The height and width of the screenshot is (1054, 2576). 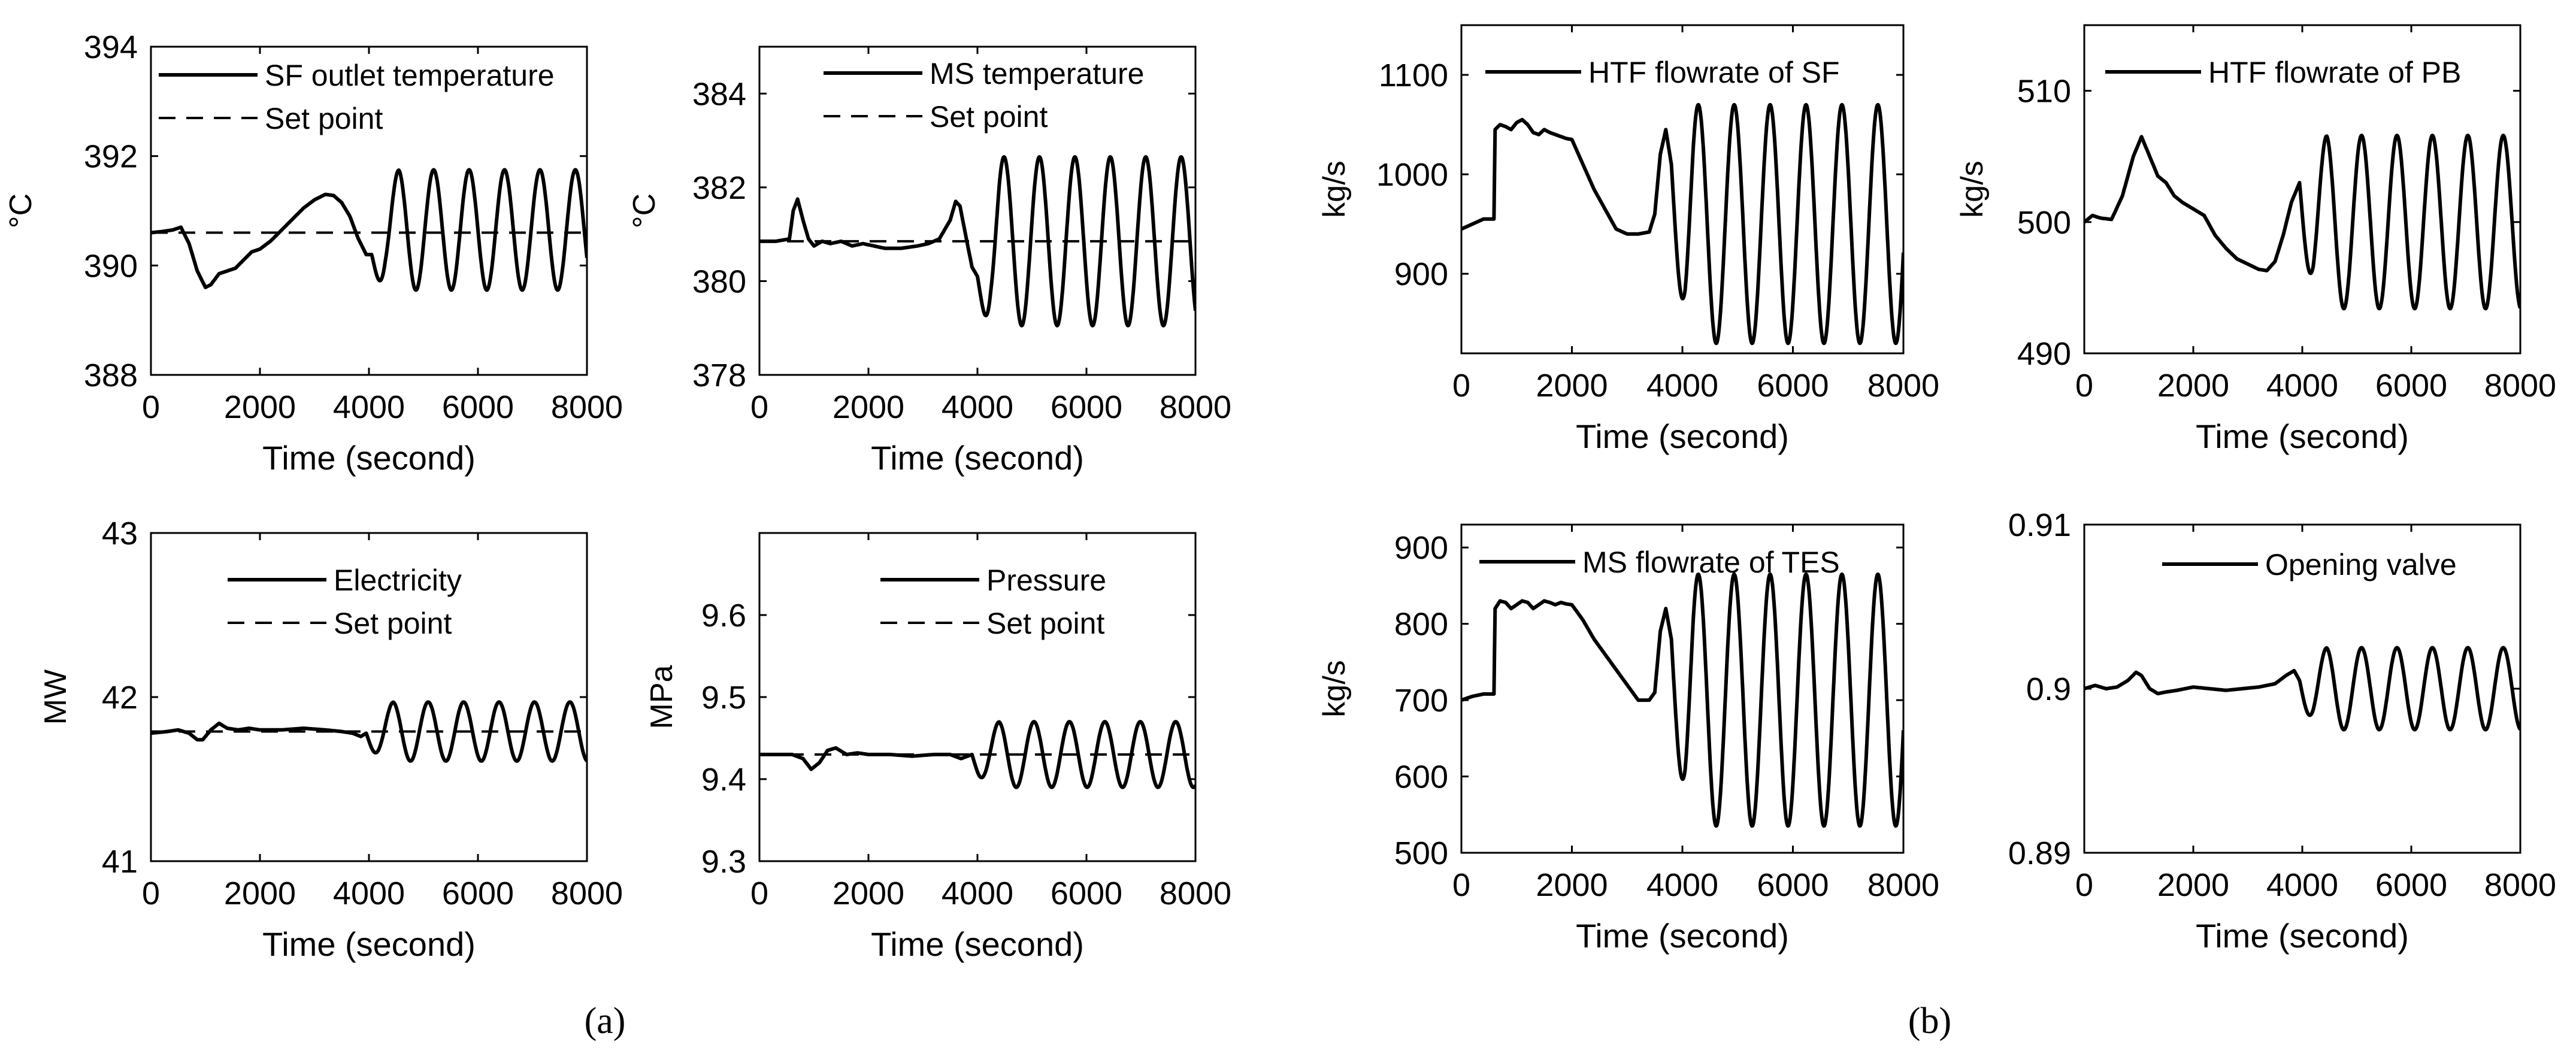 I want to click on panel-label-a: (a), so click(x=605, y=1021).